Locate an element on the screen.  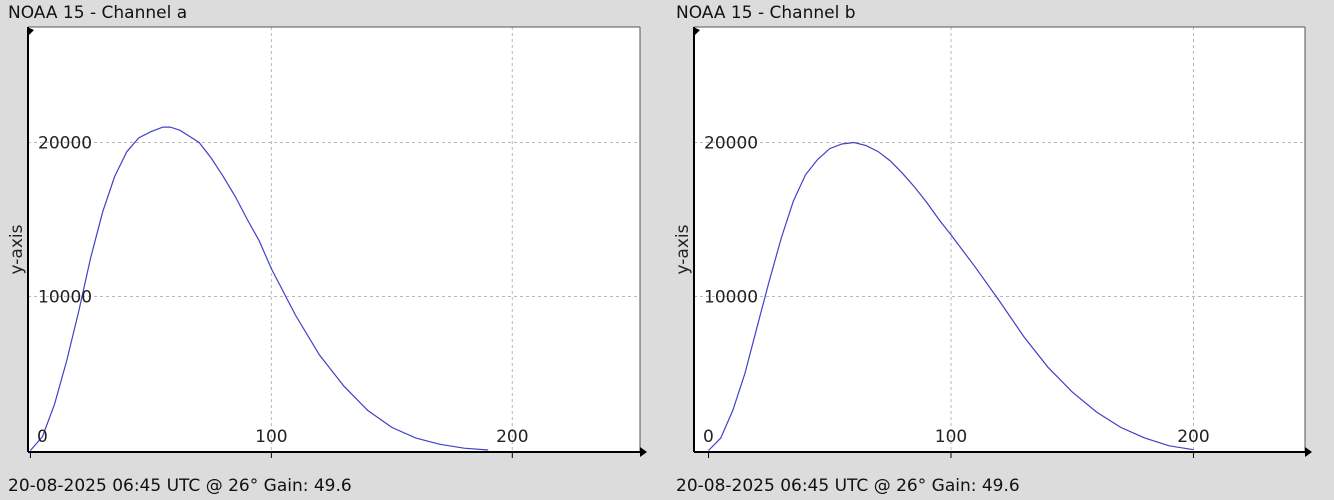
chart-title: NOAA 15 - Channel a is located at coordinates (98, 13).